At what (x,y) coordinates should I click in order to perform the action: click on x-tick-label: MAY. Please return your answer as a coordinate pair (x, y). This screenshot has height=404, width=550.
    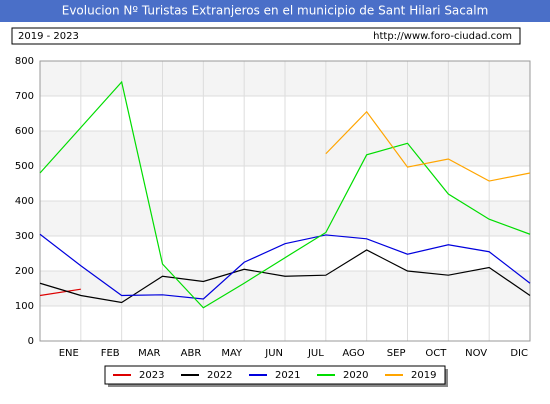
    Looking at the image, I should click on (232, 353).